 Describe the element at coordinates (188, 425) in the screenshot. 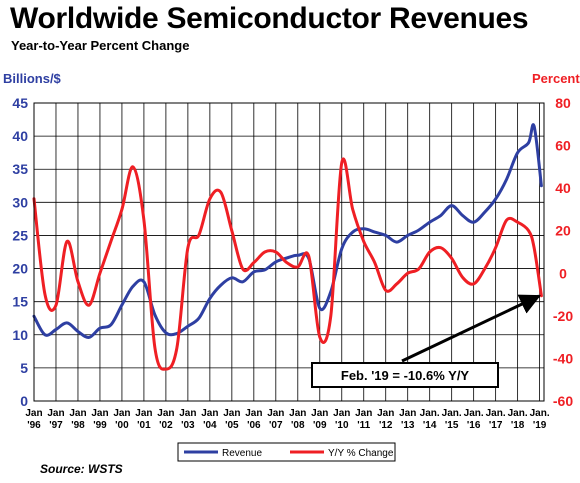

I see `x-tick-label-year: '03` at that location.